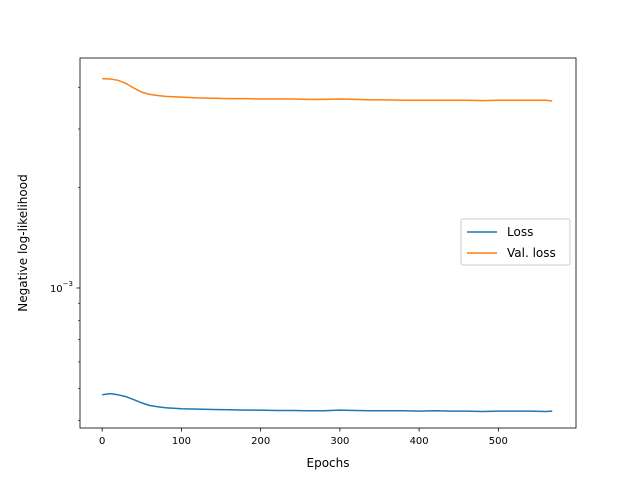 This screenshot has width=640, height=480. What do you see at coordinates (260, 441) in the screenshot?
I see `x-tick-label: 200` at bounding box center [260, 441].